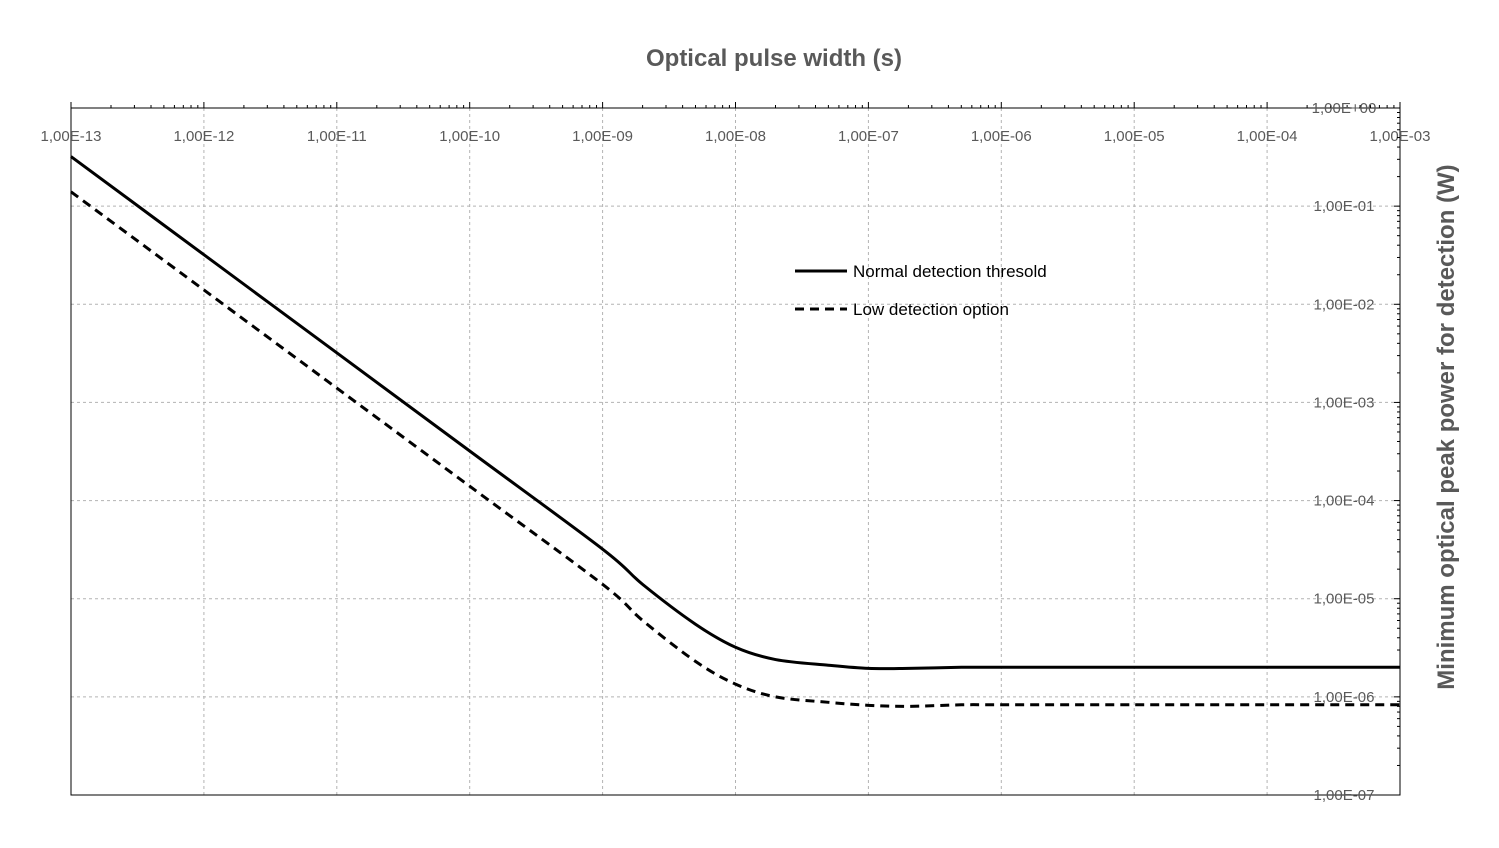  I want to click on y-tick-label: 1,00E-02, so click(1344, 304).